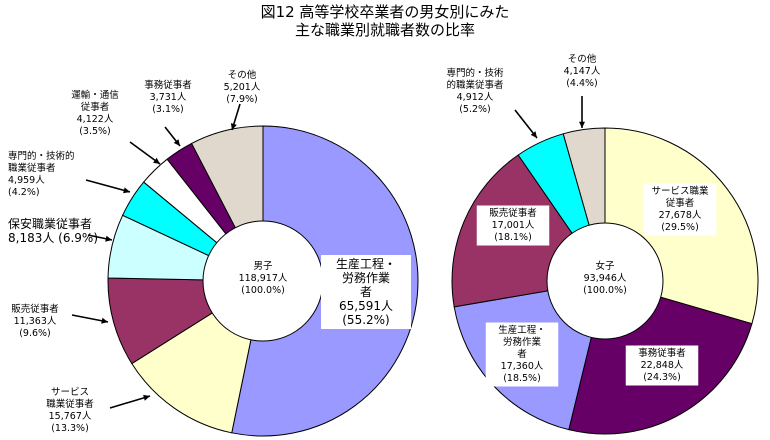 The image size is (770, 440). Describe the element at coordinates (385, 30) in the screenshot. I see `chart-title-line: 主な職業別就職者数の比率` at that location.